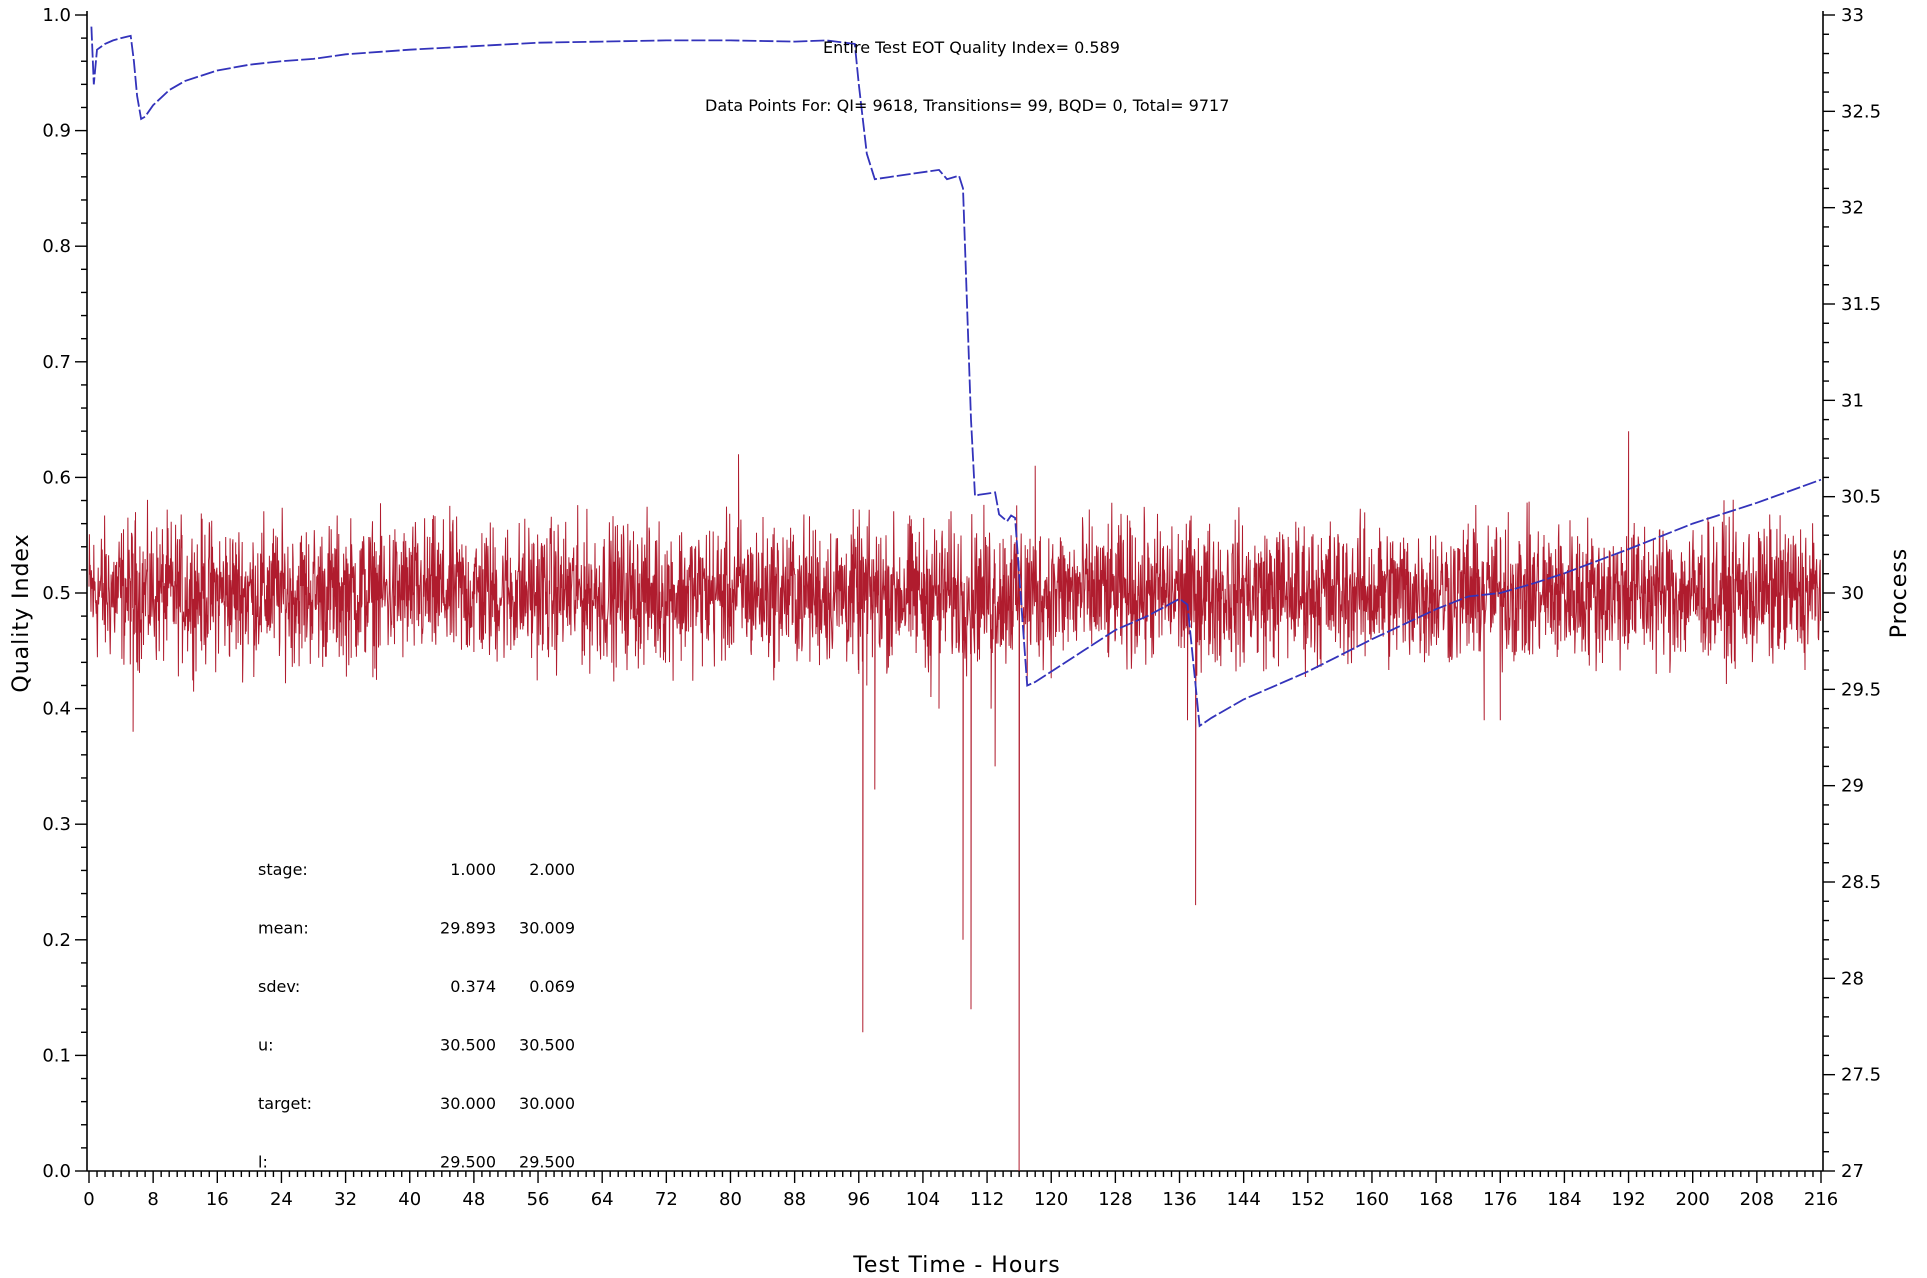  Describe the element at coordinates (56, 362) in the screenshot. I see `y-left-tick-label: 0.7` at that location.